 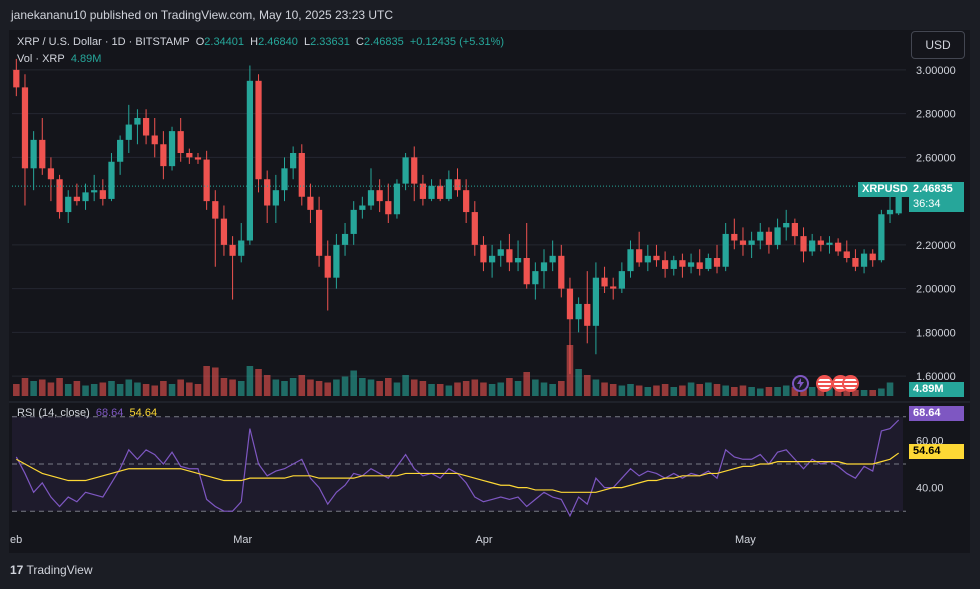 I want to click on open-value: 2.34401, so click(x=224, y=42).